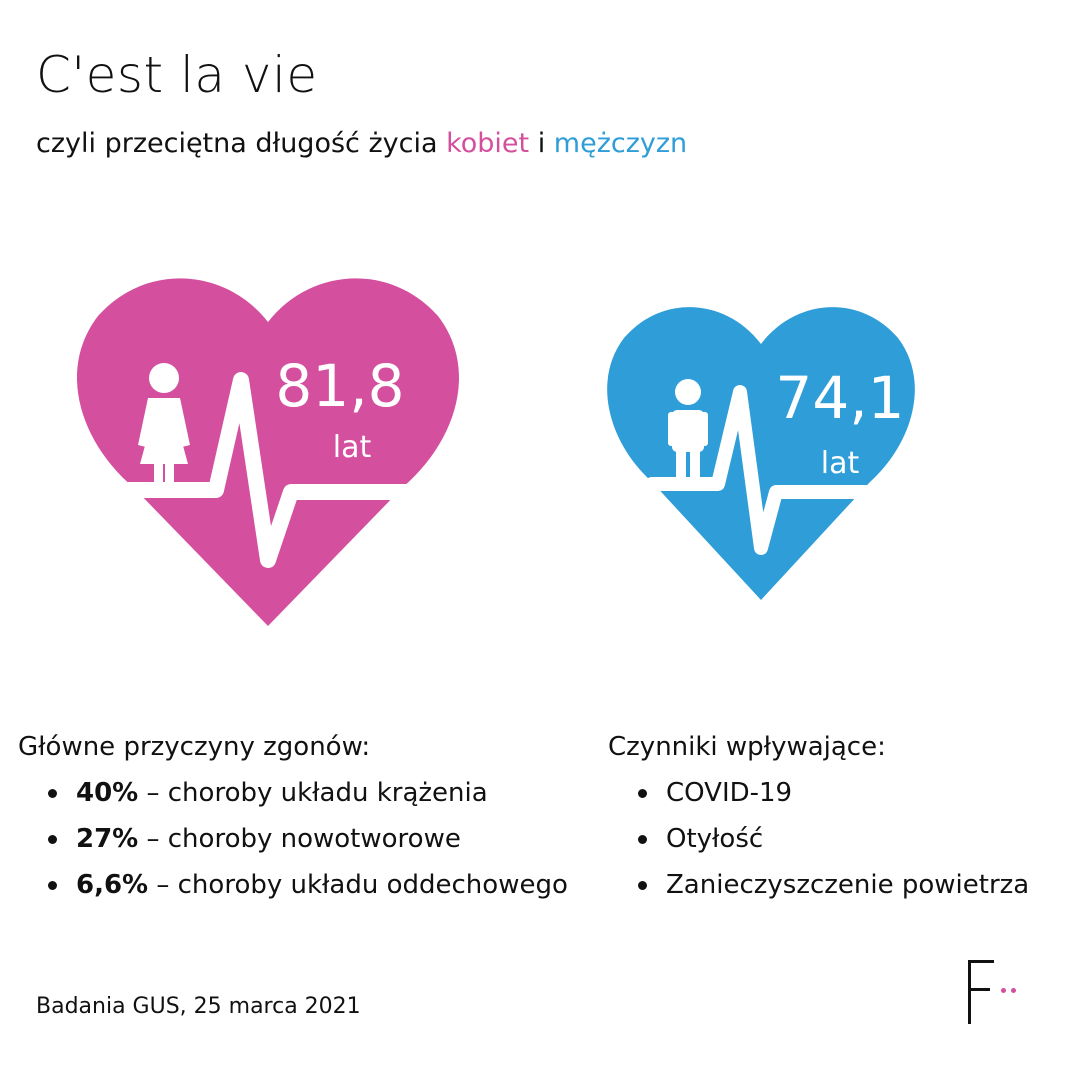 This screenshot has width=1080, height=1080. What do you see at coordinates (688, 431) in the screenshot?
I see `man-icon` at bounding box center [688, 431].